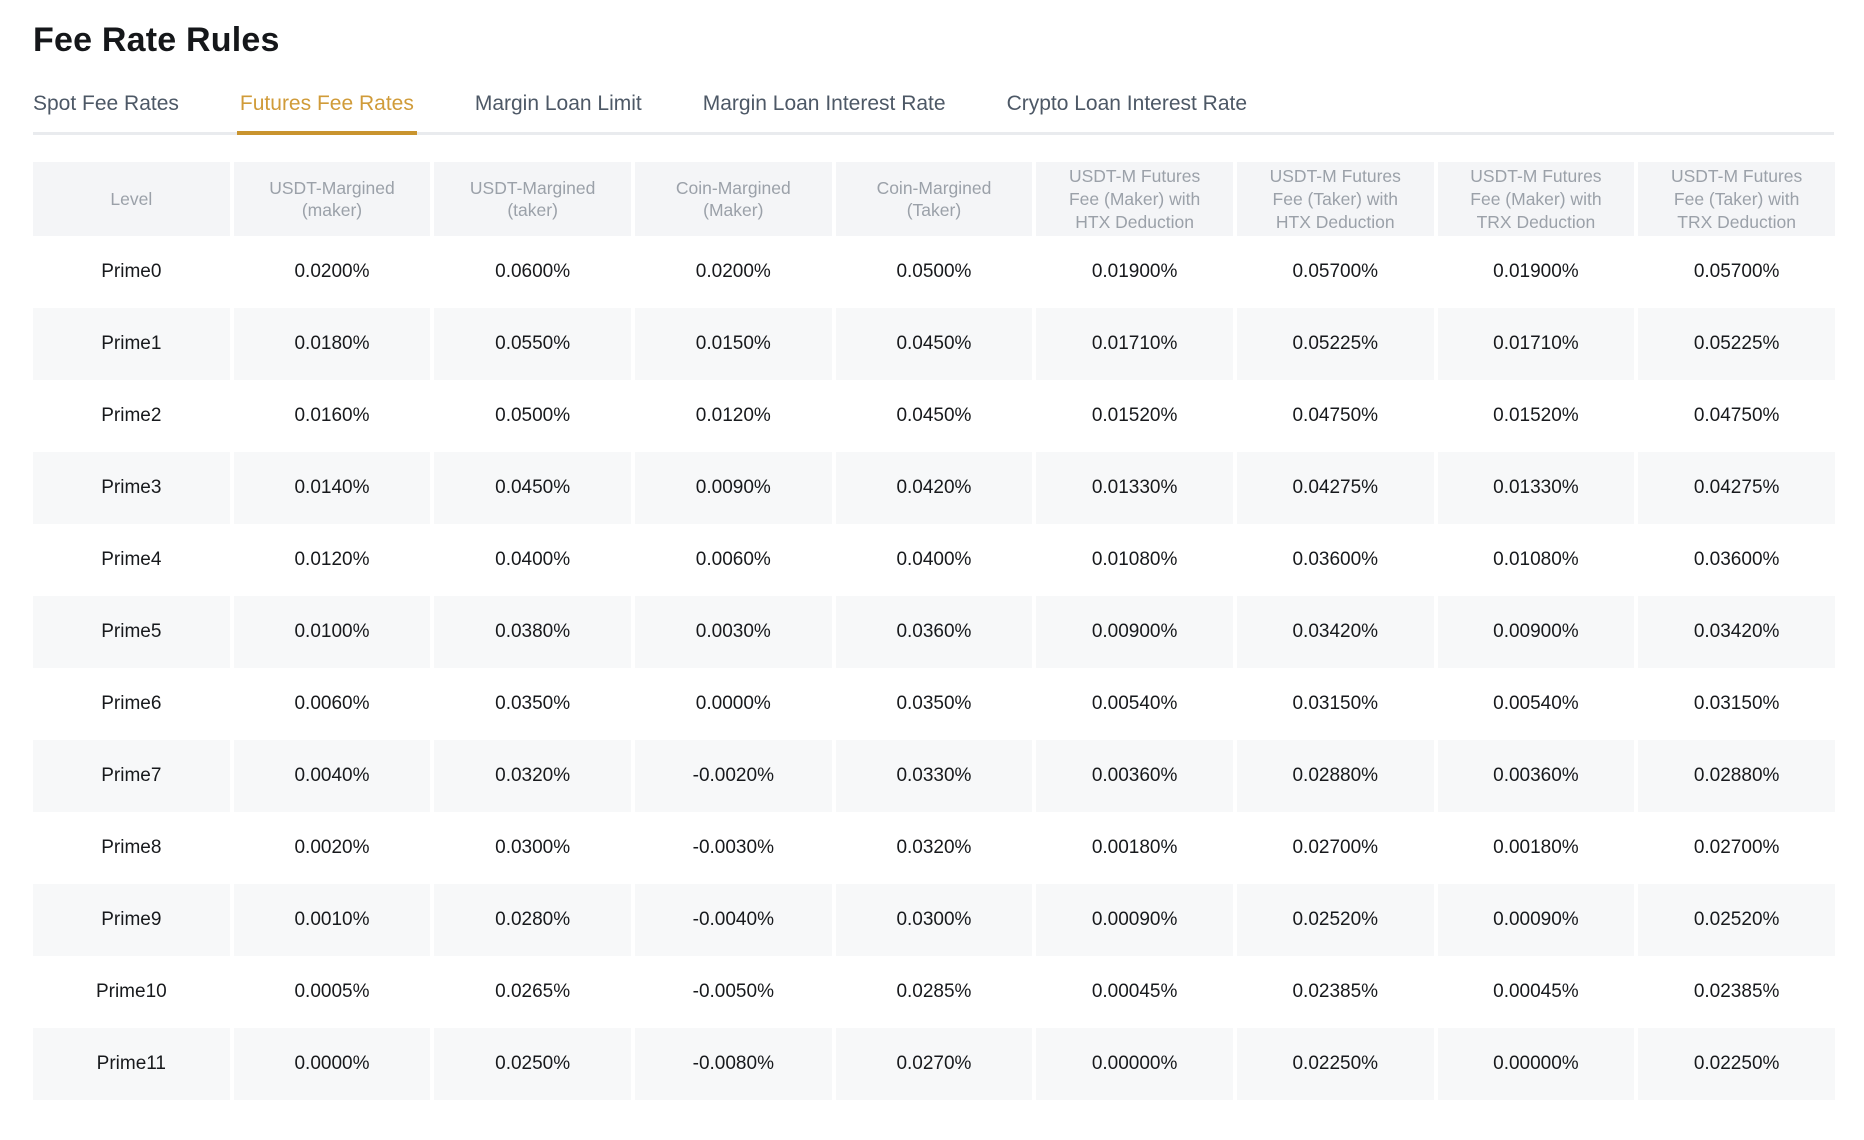  I want to click on level-cell: Prime2, so click(131, 416).